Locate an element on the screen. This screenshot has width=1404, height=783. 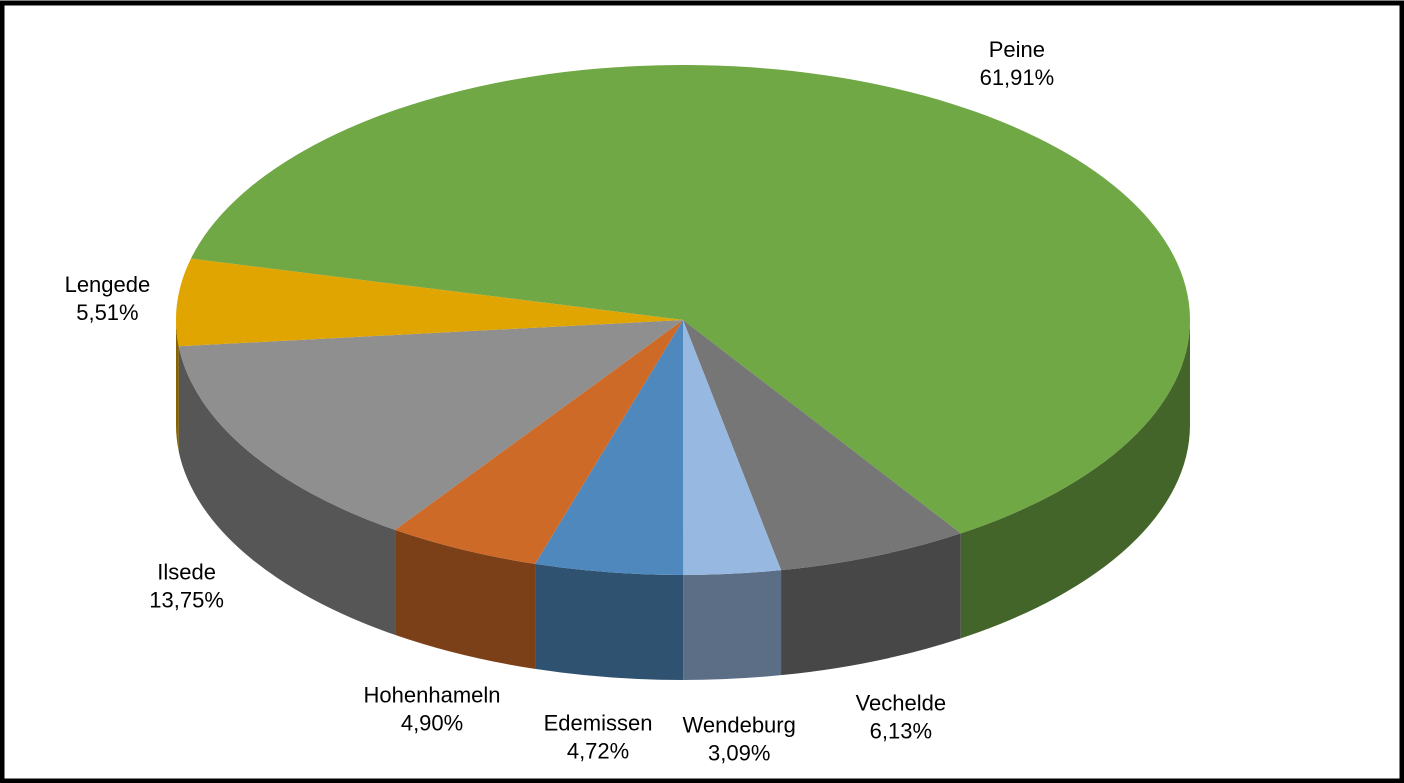
value-label: 4,90% is located at coordinates (432, 723).